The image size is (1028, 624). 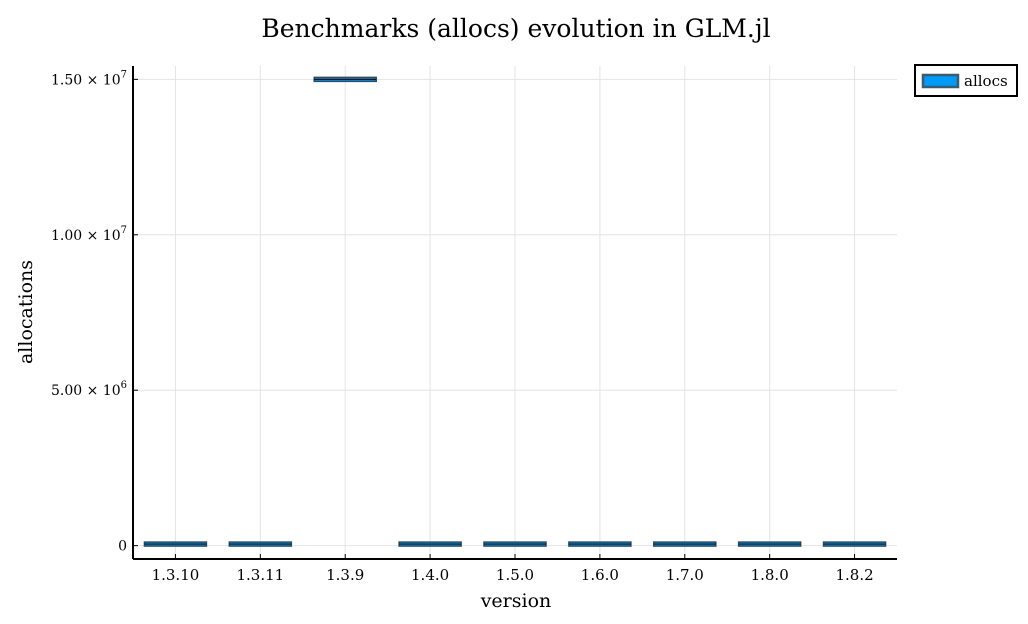 I want to click on y-tick-label: 0, so click(x=122, y=547).